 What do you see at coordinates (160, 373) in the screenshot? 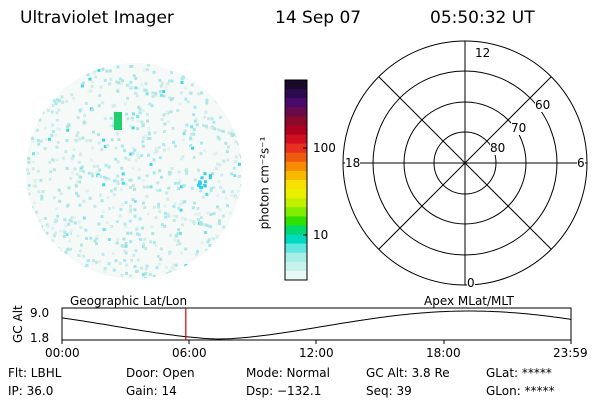
I see `info-door: Door: Open` at bounding box center [160, 373].